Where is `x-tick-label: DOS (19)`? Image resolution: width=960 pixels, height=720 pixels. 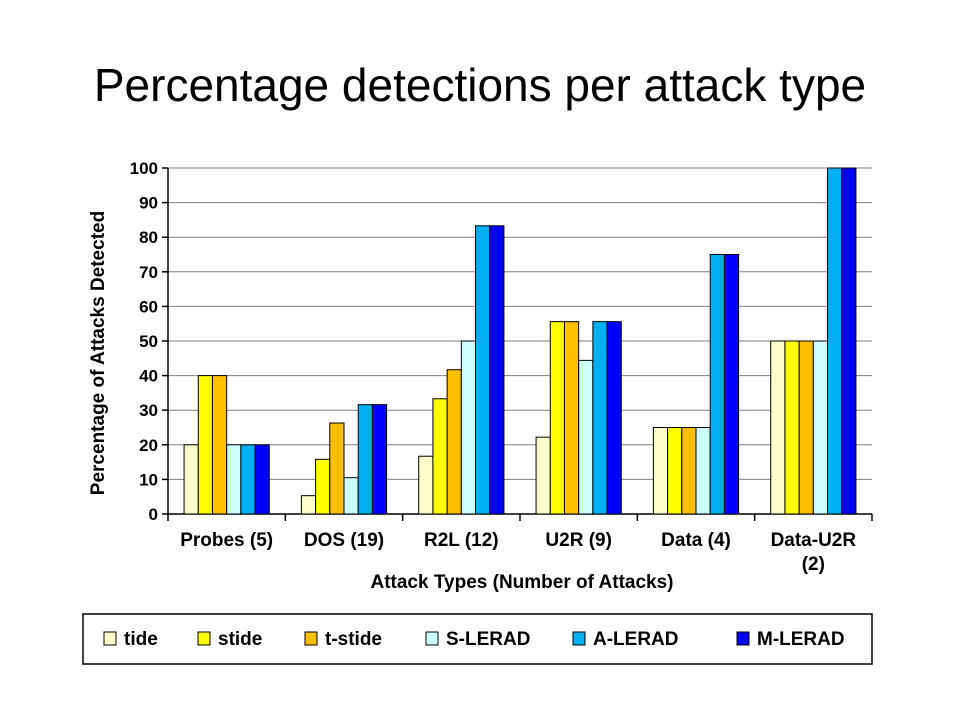 x-tick-label: DOS (19) is located at coordinates (344, 540).